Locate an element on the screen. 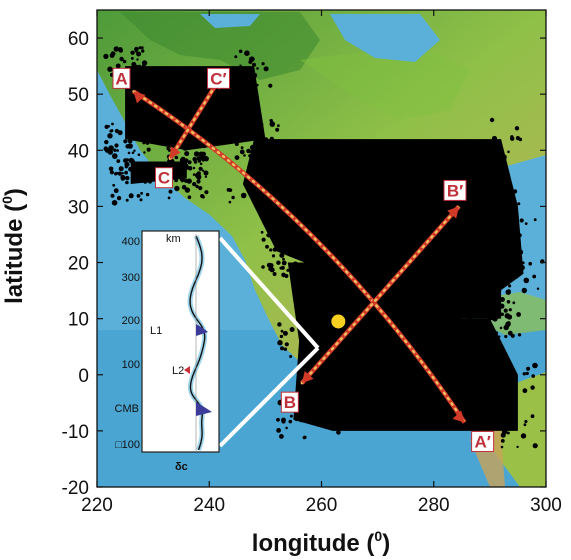 This screenshot has width=571, height=560. x-tick-label: 280 is located at coordinates (434, 505).